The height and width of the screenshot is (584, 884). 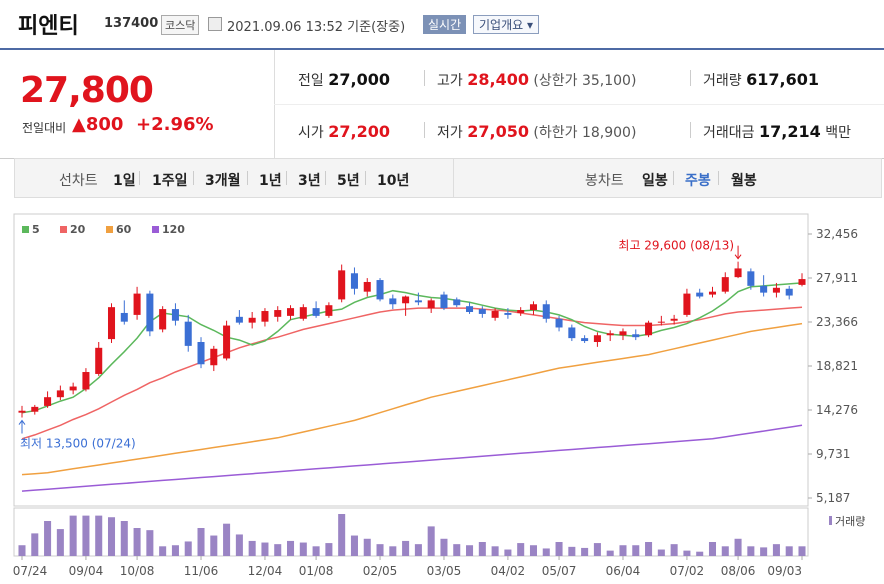 What do you see at coordinates (744, 181) in the screenshot?
I see `tab-monthly: 월봉` at bounding box center [744, 181].